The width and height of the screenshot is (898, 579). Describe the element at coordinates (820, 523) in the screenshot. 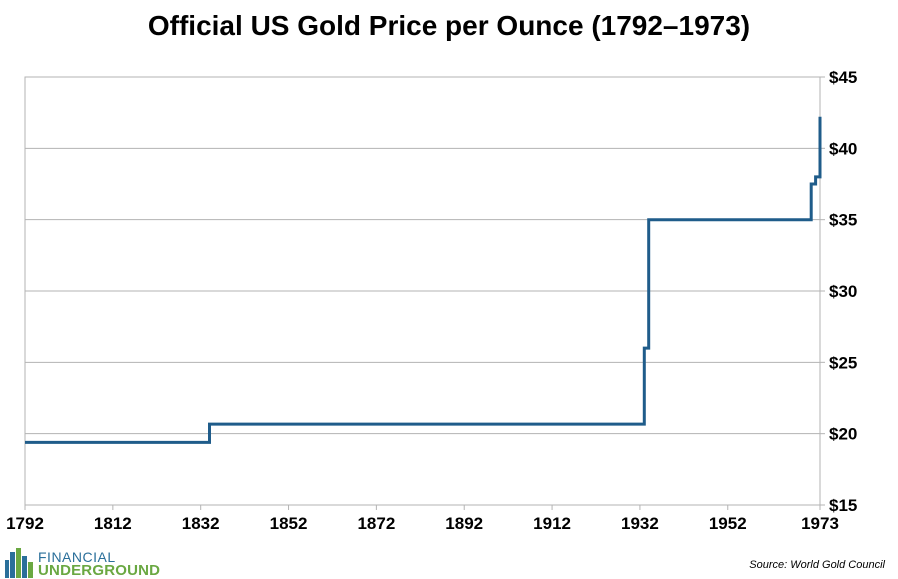

I see `x-tick-label: 1973` at that location.